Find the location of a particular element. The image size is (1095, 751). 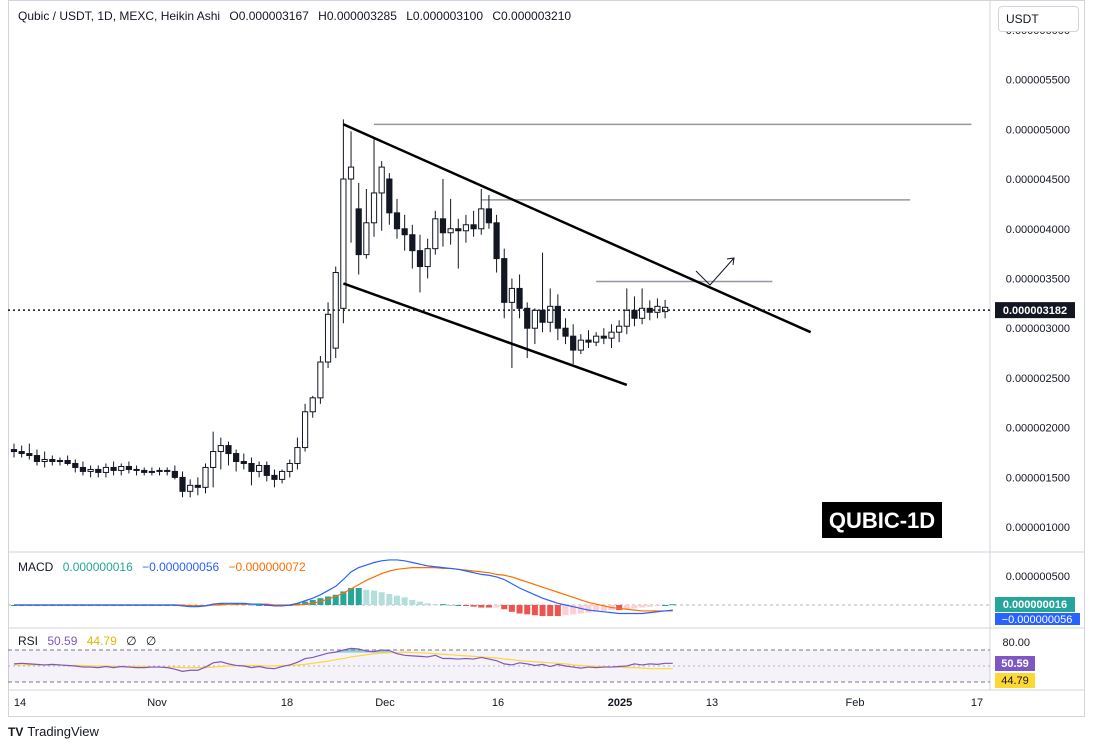

rsi-label: RSI is located at coordinates (28, 641).